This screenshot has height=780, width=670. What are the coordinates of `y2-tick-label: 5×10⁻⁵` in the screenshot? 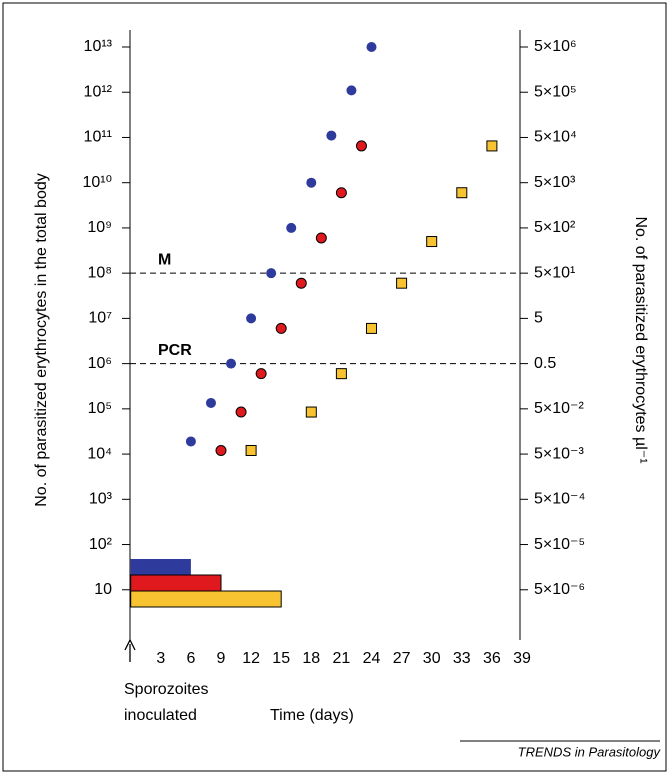 It's located at (559, 544).